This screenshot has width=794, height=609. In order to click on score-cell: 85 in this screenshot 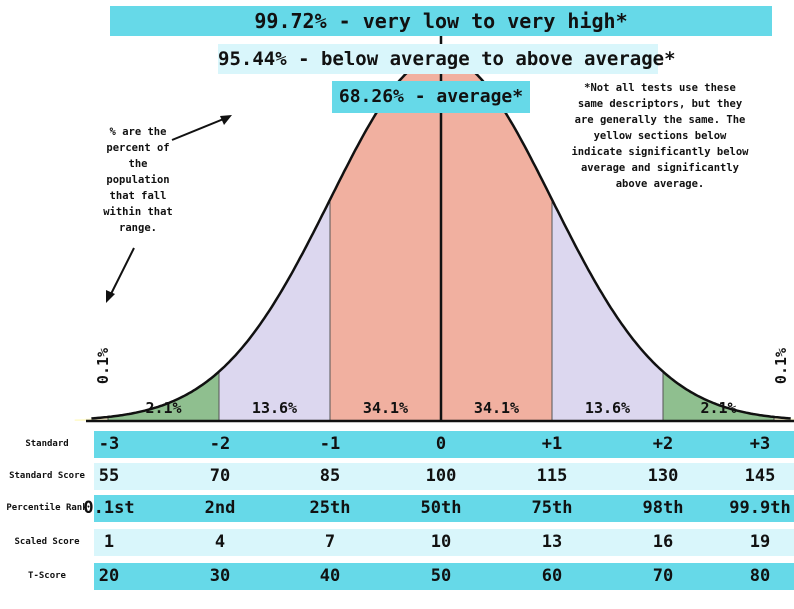, I will do `click(330, 476)`.